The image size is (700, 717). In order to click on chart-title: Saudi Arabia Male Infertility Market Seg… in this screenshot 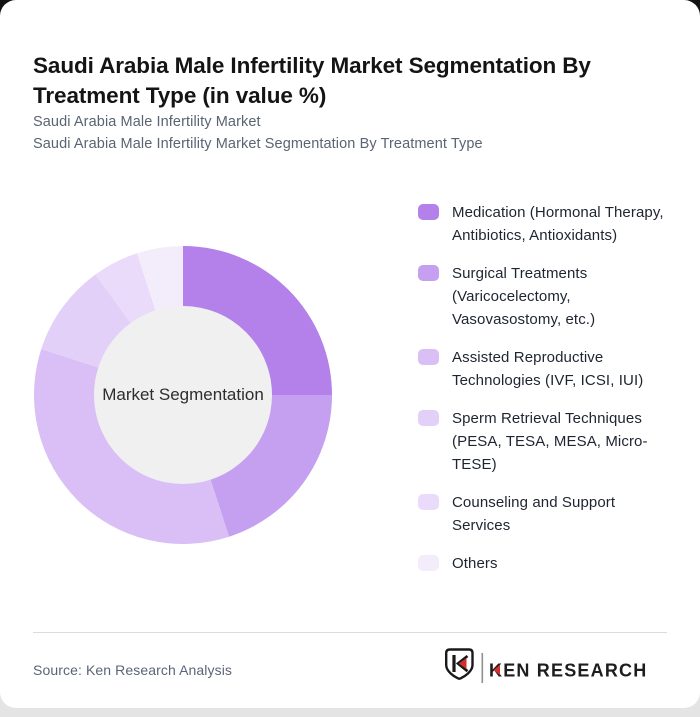, I will do `click(312, 81)`.